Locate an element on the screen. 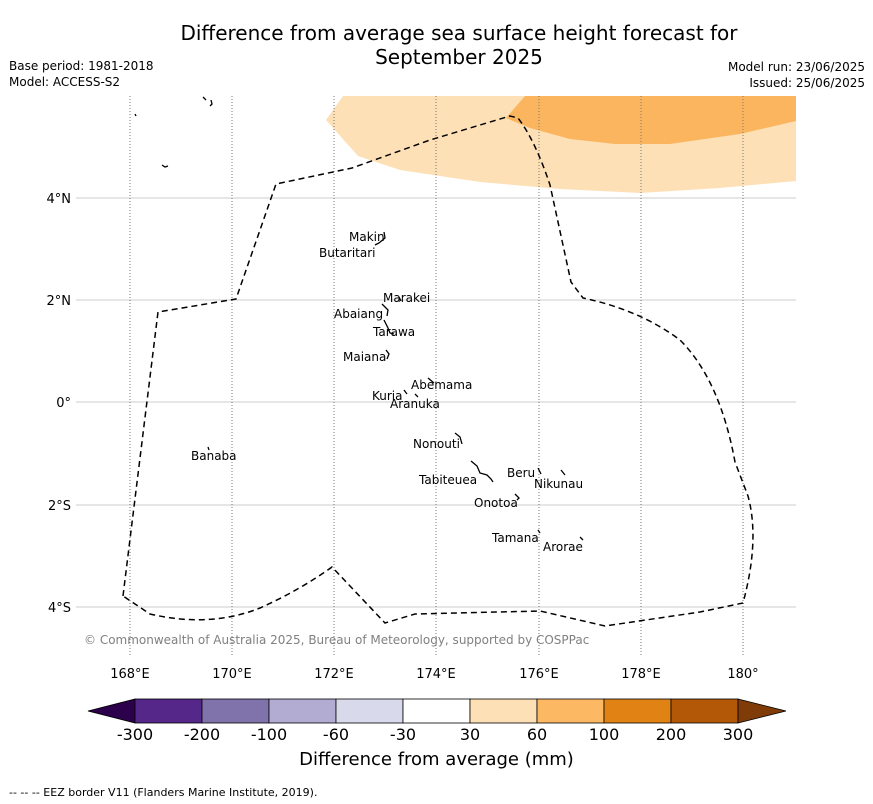 The height and width of the screenshot is (804, 873). lat-label: 0° is located at coordinates (63, 403).